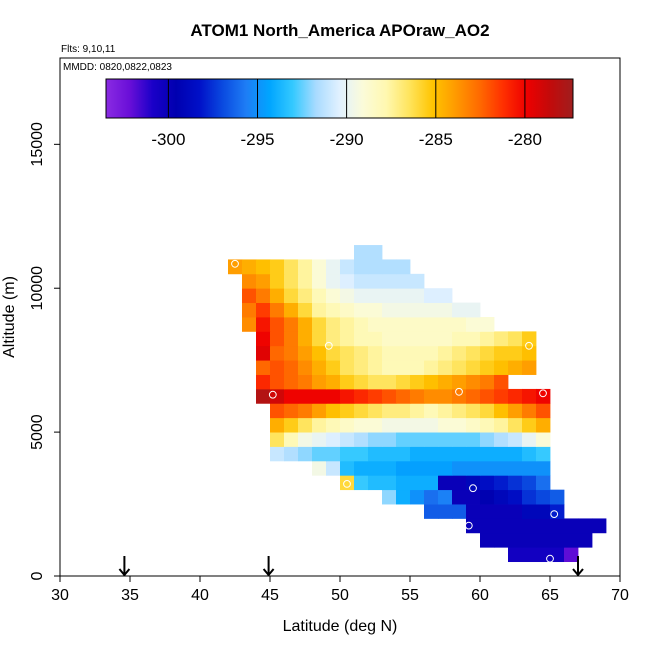  Describe the element at coordinates (88, 49) in the screenshot. I see `flights-label: Flts: 9,10,11` at that location.